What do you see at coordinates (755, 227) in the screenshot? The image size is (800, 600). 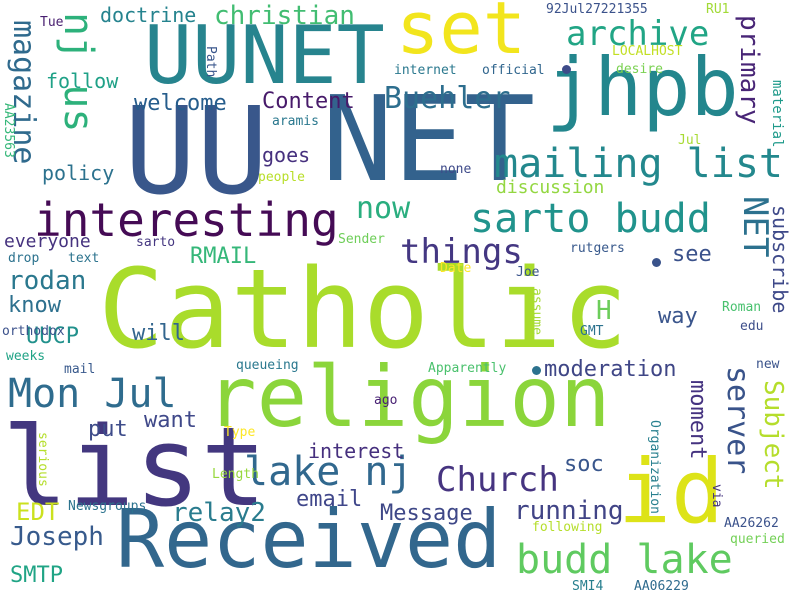 I see `word-net-2: NET` at bounding box center [755, 227].